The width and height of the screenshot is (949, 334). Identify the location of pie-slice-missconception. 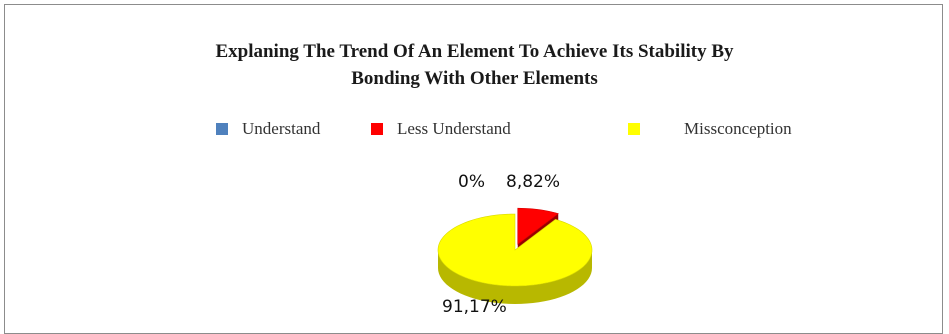
(515, 250).